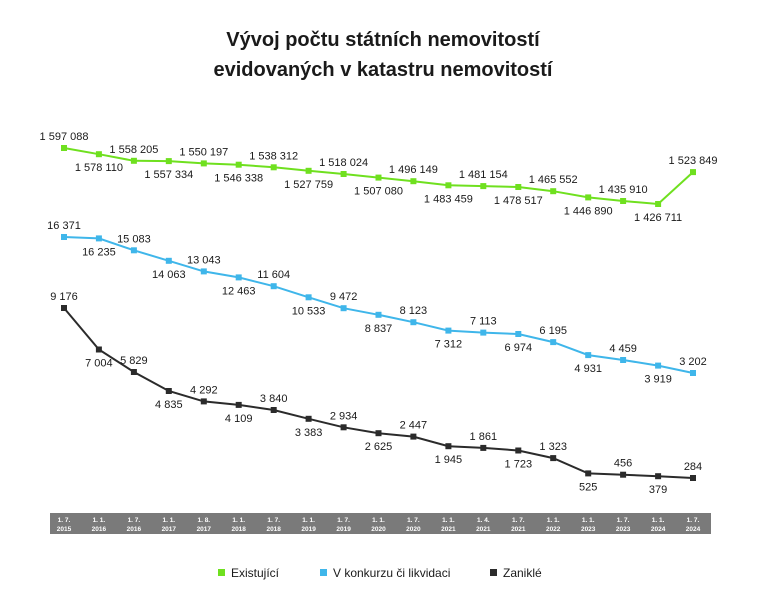 The image size is (766, 600). What do you see at coordinates (64, 297) in the screenshot?
I see `series-2-data-label: 9 176` at bounding box center [64, 297].